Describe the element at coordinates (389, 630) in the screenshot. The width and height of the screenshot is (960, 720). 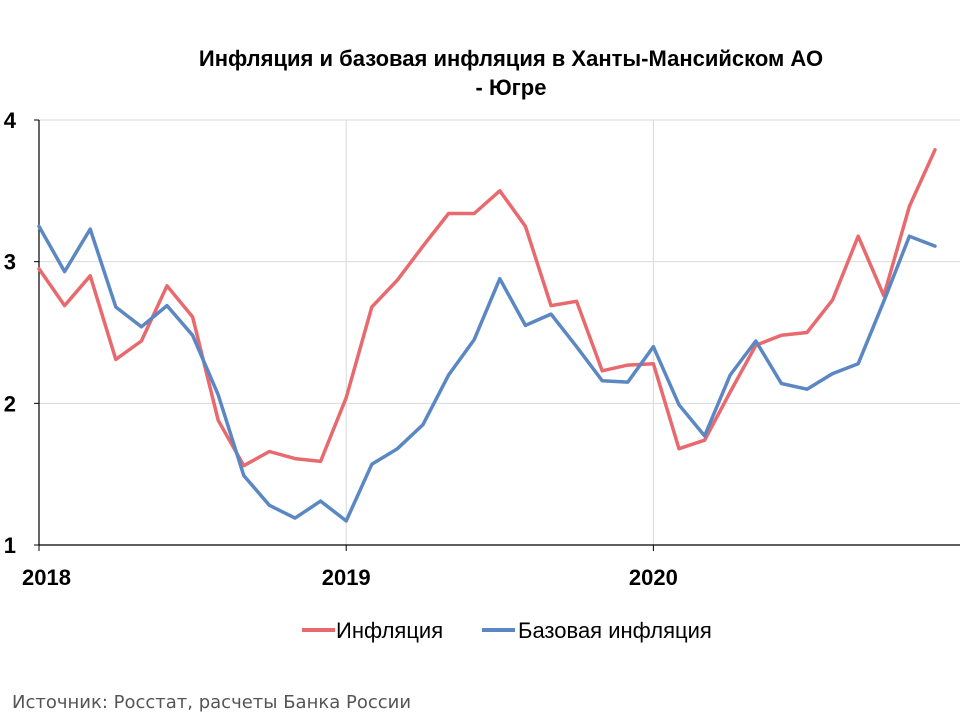
I see `legend-label-inflation: Инфляция` at that location.